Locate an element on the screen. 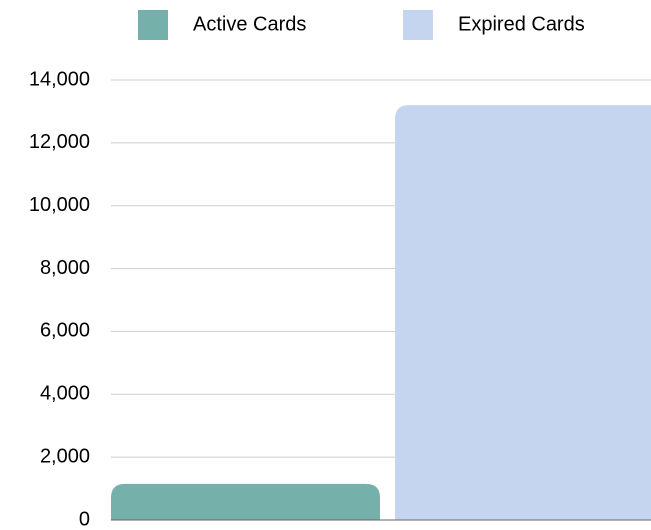 The image size is (651, 530). y-tick-label: 10,000 is located at coordinates (59, 205).